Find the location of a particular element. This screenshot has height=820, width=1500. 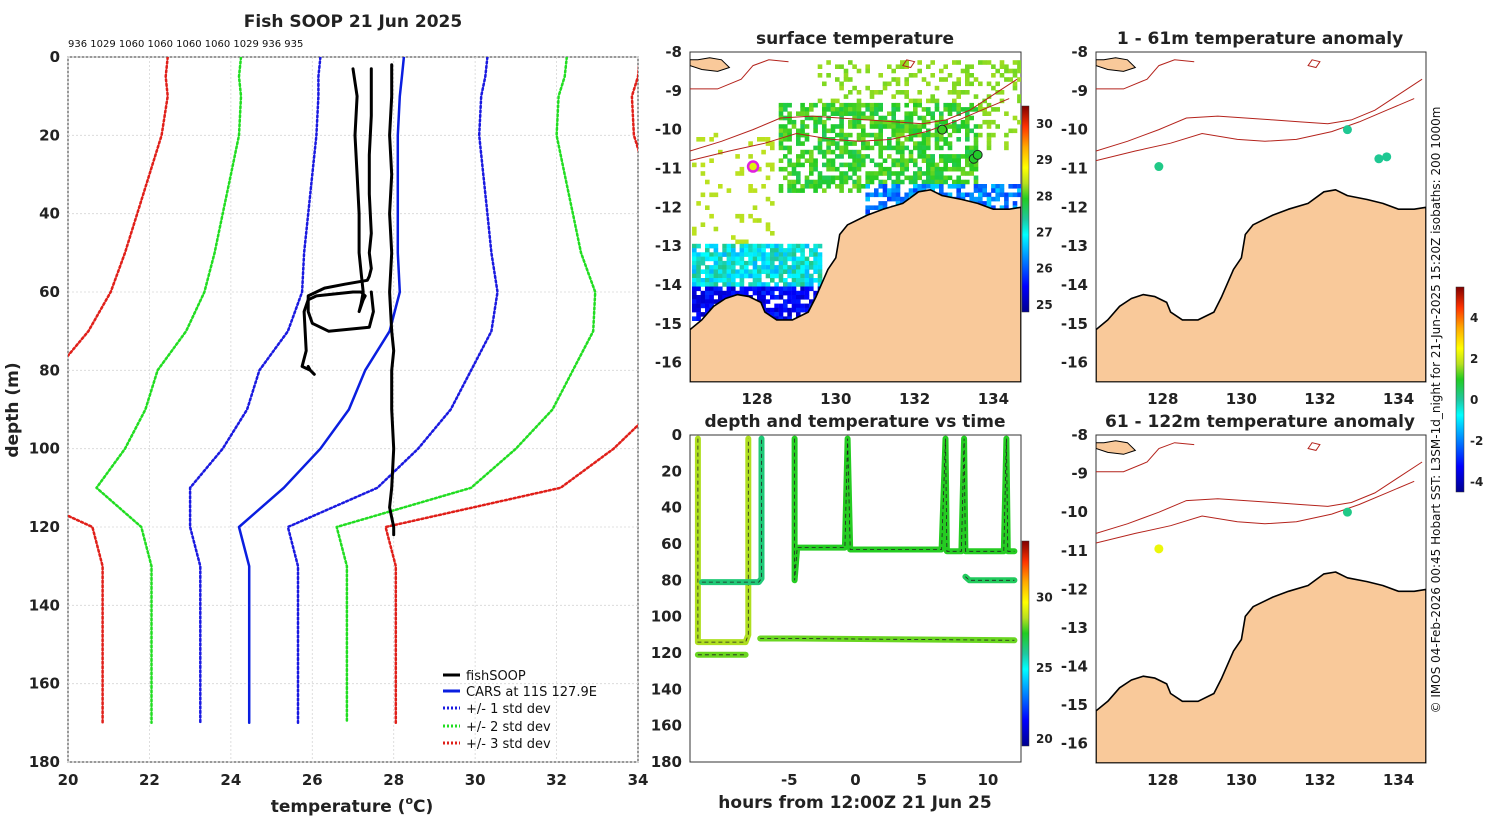

y-tick-label: 180 is located at coordinates (44, 762).